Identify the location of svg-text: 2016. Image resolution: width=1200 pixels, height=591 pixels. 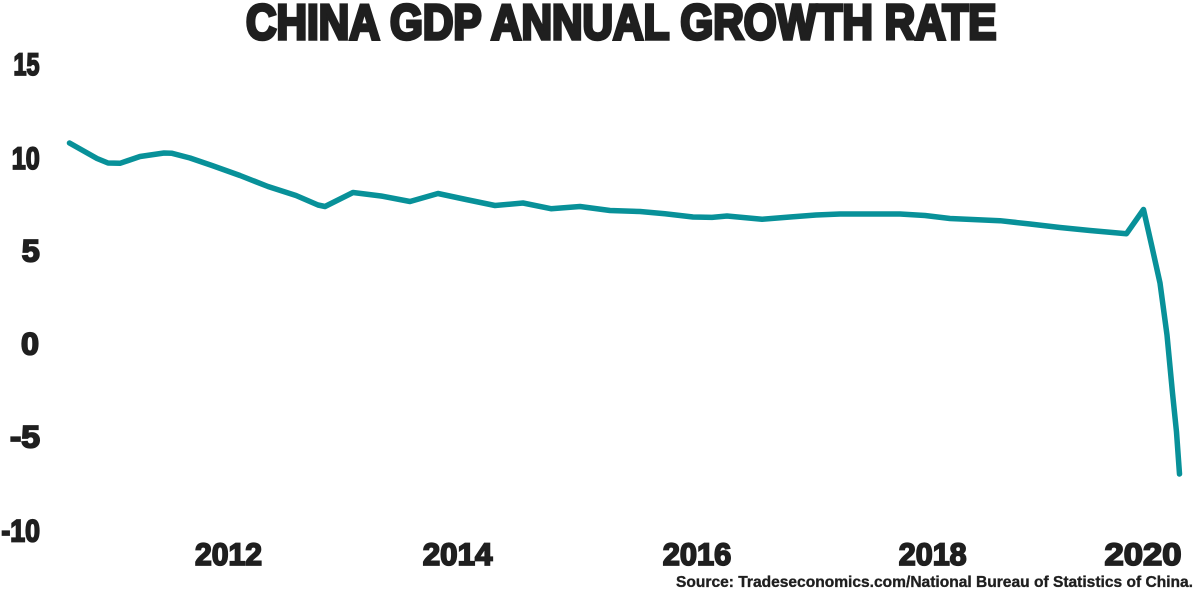
(697, 554).